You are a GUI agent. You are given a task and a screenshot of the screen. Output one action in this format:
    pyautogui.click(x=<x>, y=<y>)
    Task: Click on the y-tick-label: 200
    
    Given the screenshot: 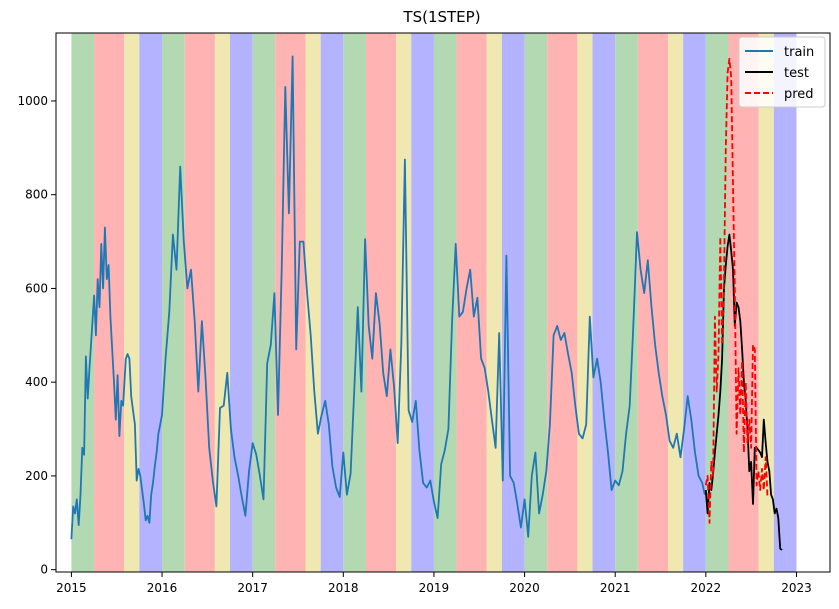 What is the action you would take?
    pyautogui.click(x=36, y=476)
    